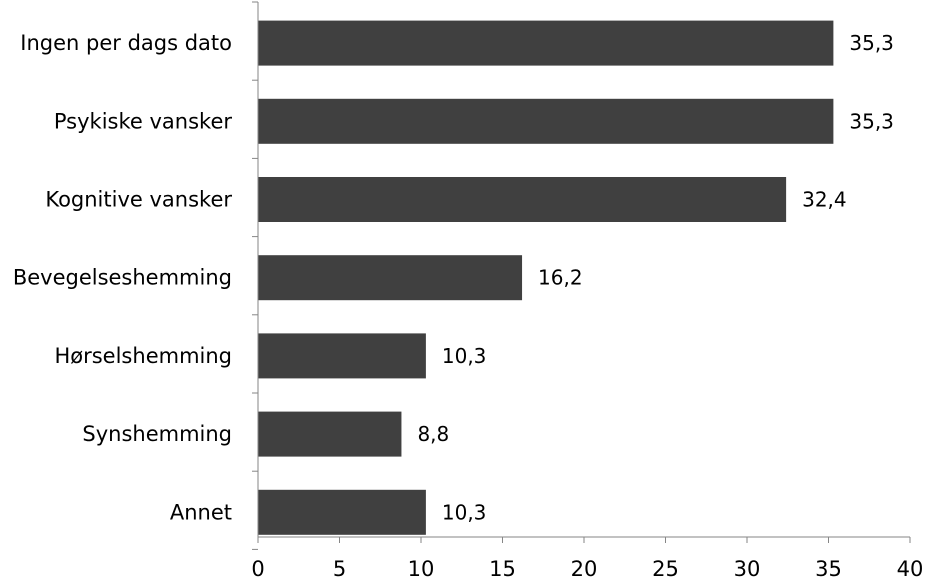 The width and height of the screenshot is (930, 581). Describe the element at coordinates (828, 569) in the screenshot. I see `x-tick-label: 35` at that location.